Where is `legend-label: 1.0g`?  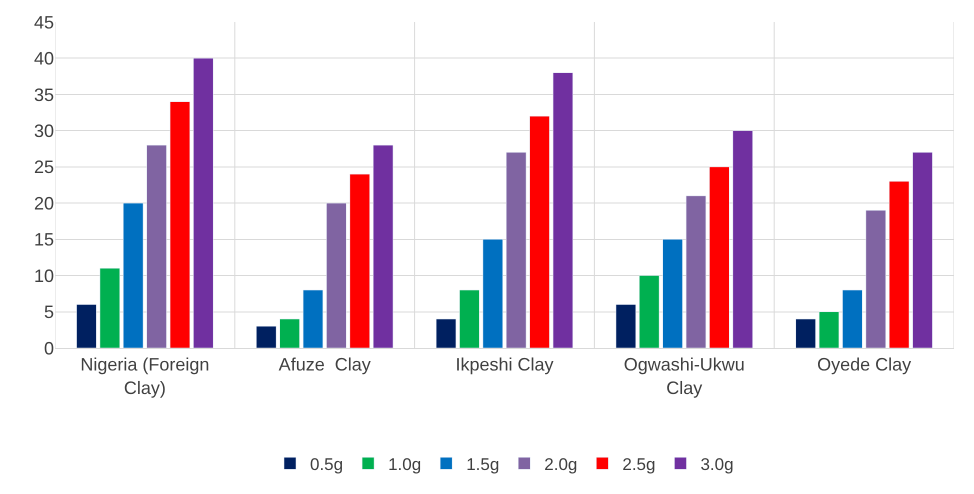 legend-label: 1.0g is located at coordinates (405, 464).